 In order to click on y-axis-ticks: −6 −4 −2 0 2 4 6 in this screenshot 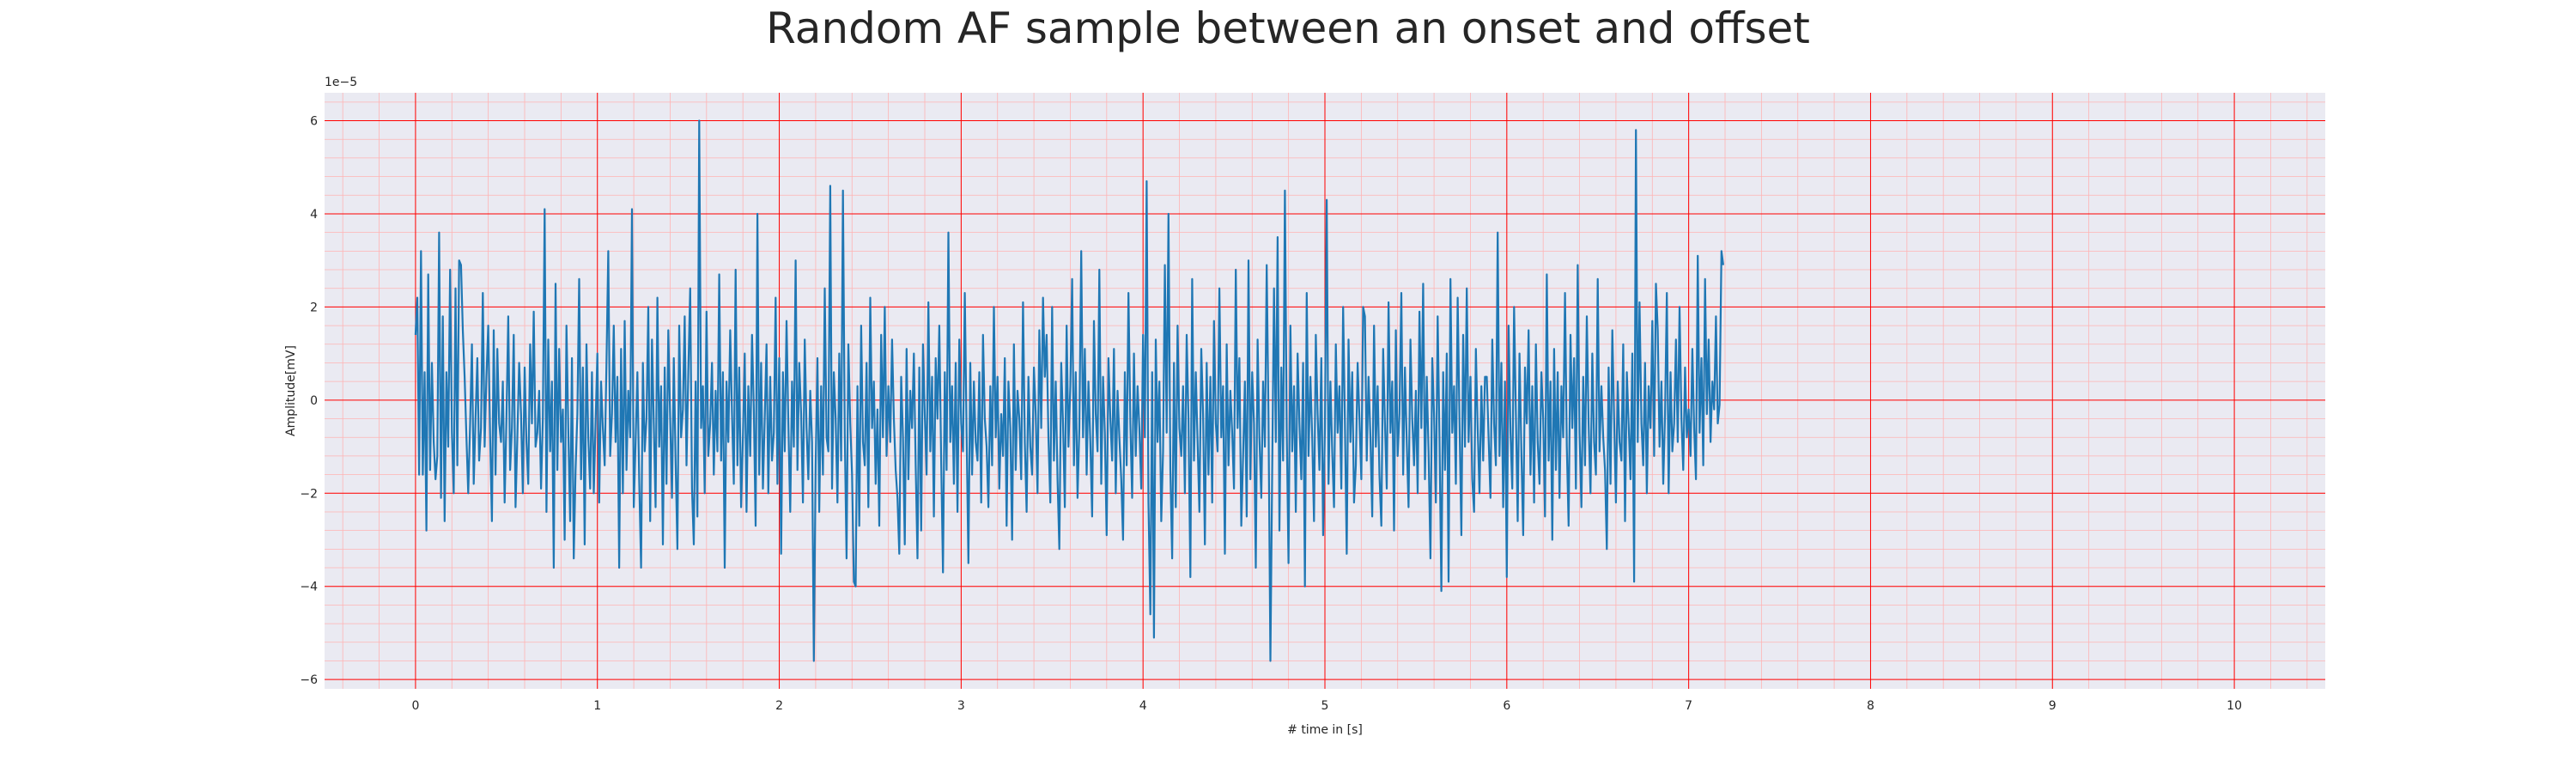, I will do `click(309, 401)`.